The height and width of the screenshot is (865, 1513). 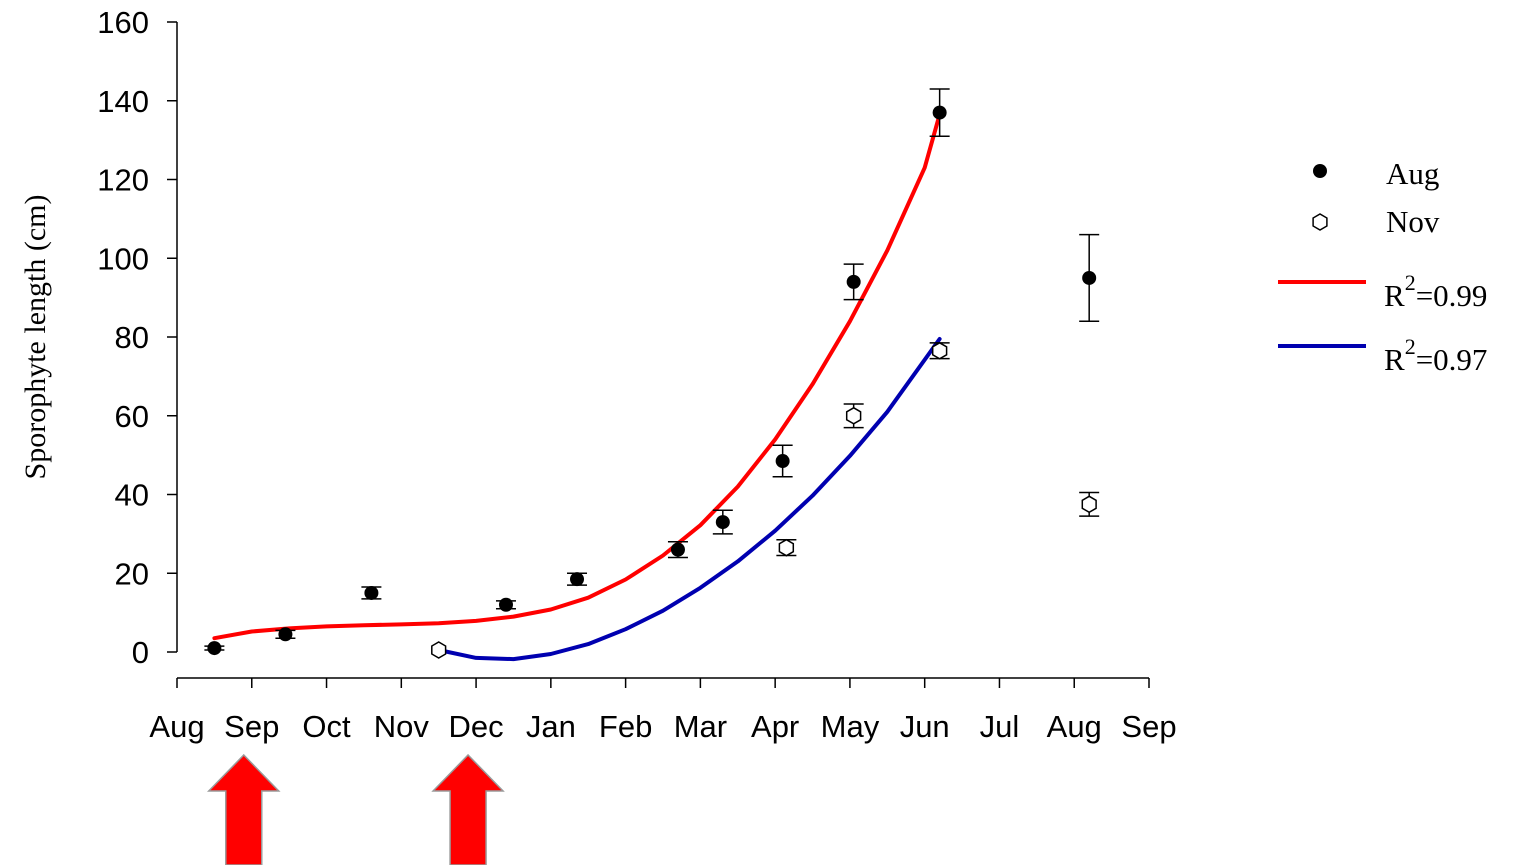 I want to click on x-tick-label: Oct, so click(x=326, y=726).